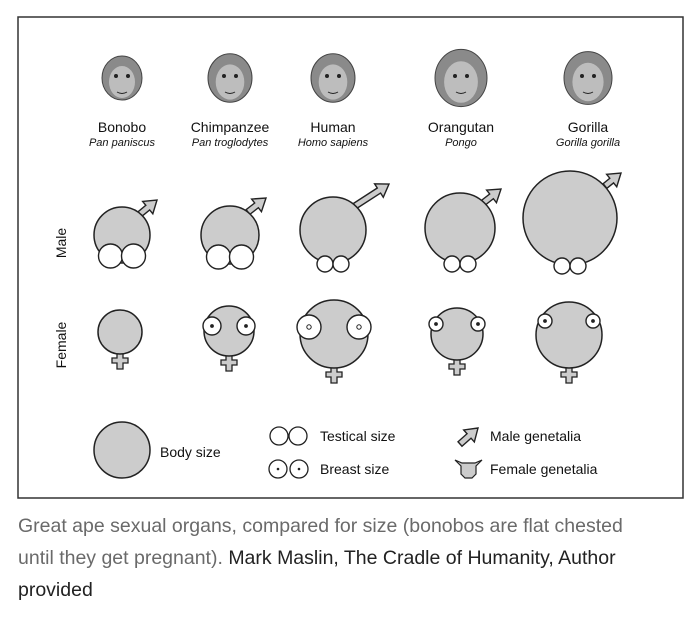 This screenshot has width=700, height=629. Describe the element at coordinates (468, 437) in the screenshot. I see `legend-male-genitalia-icon` at that location.